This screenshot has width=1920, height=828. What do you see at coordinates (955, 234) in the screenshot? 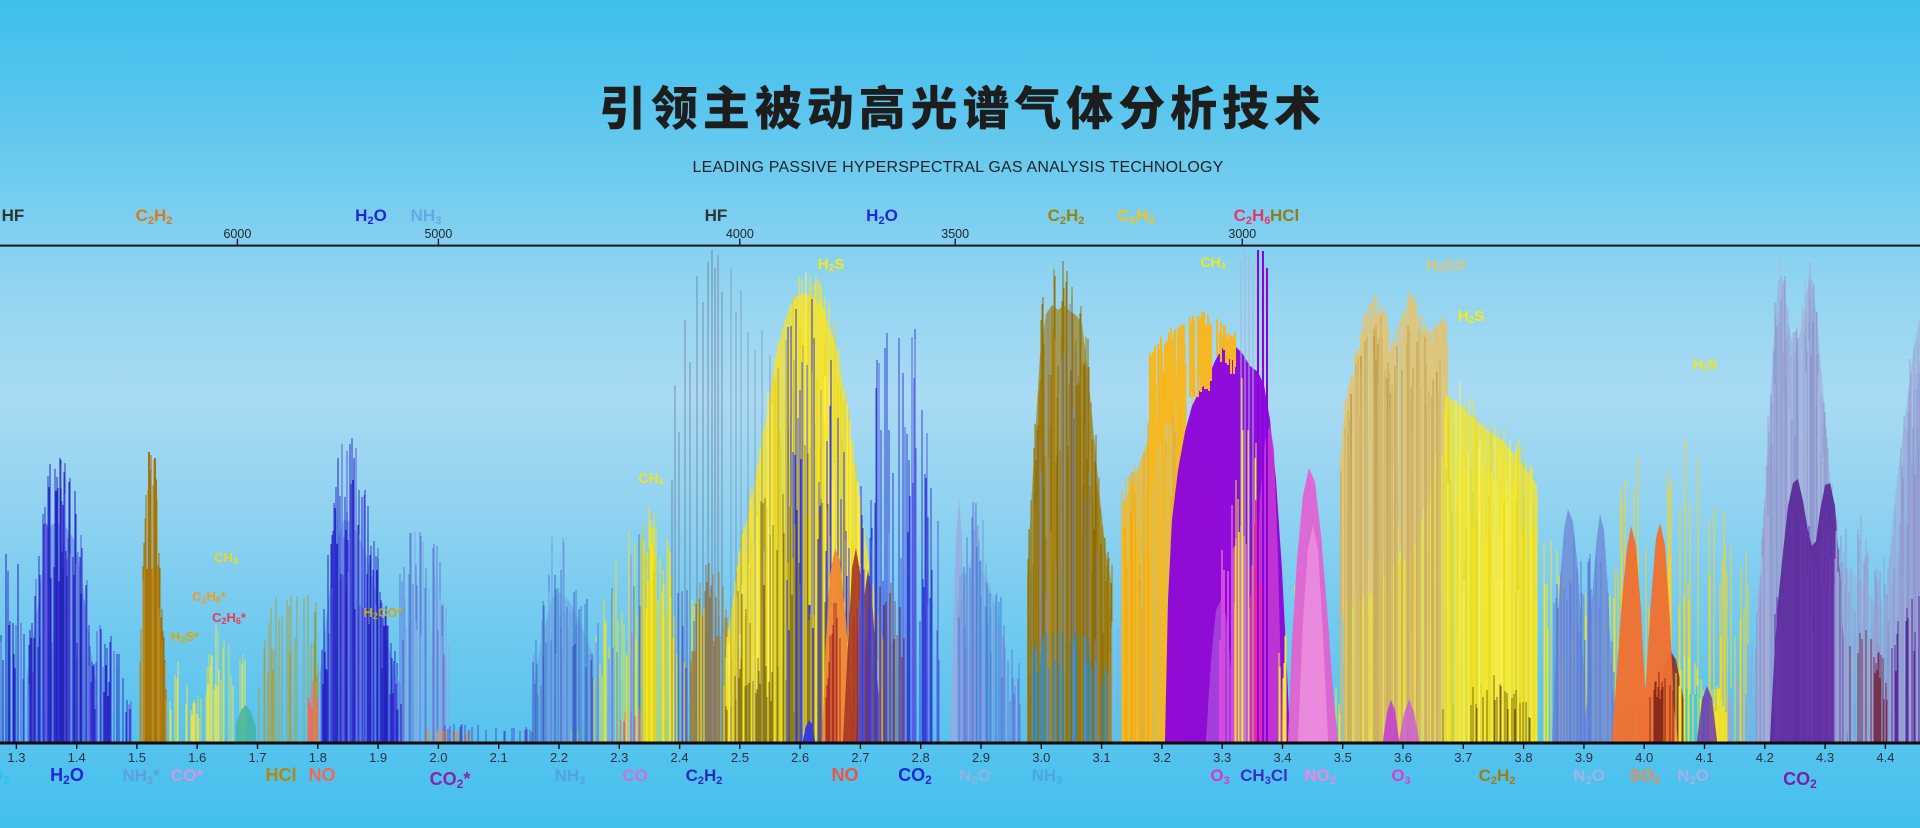
I see `svg-text: 3500` at bounding box center [955, 234].